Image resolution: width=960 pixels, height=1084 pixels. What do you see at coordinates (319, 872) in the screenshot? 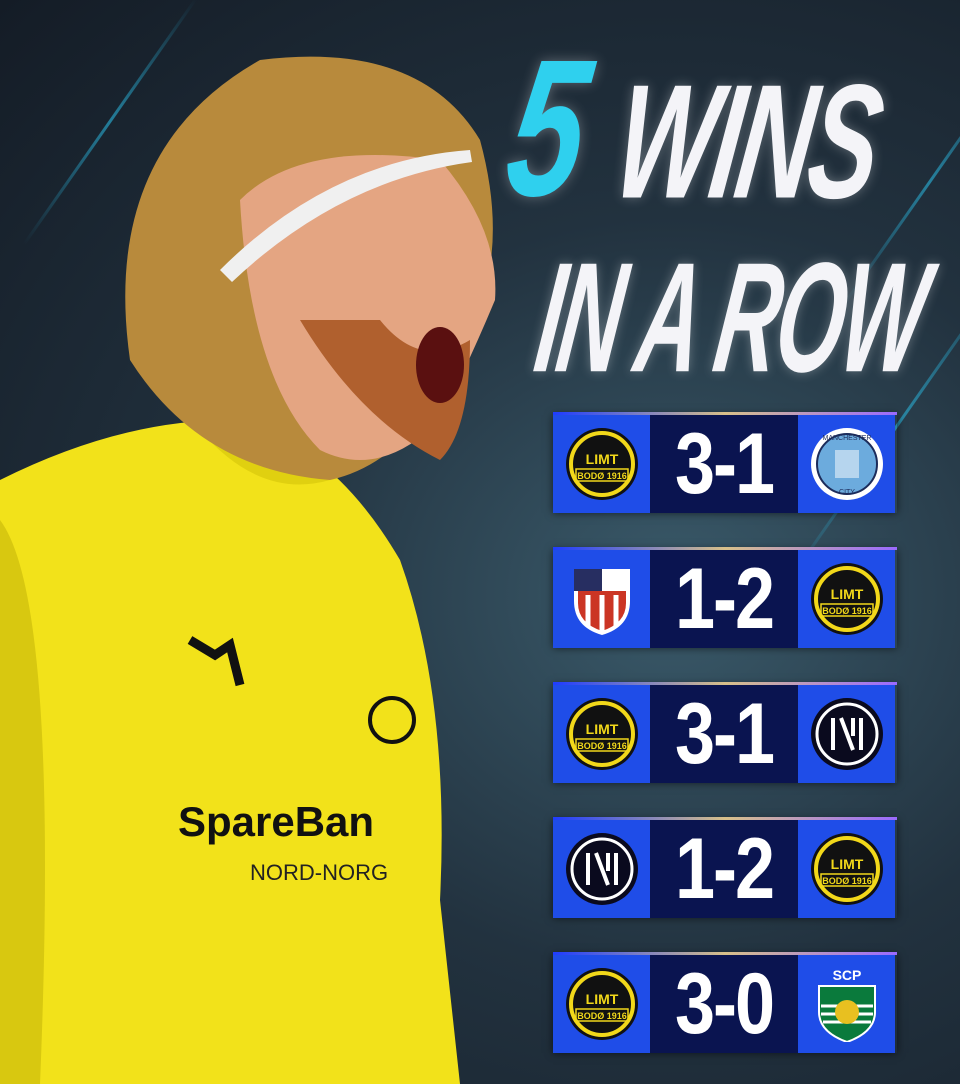
I see `jersey-sponsor-sub: NORD-NORG` at bounding box center [319, 872].